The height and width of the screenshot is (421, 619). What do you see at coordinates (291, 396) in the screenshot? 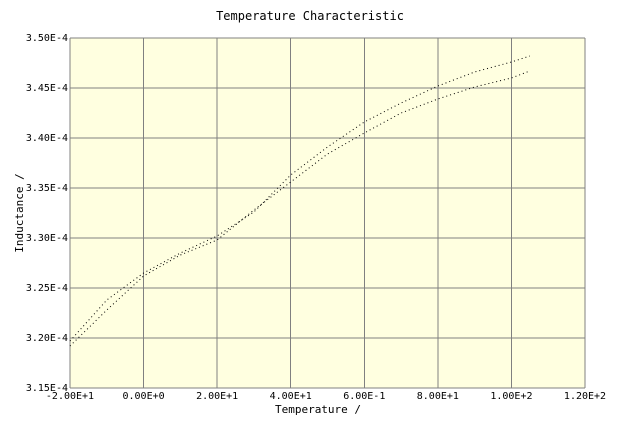
I see `x-tick-label: 4.00E+1` at bounding box center [291, 396].